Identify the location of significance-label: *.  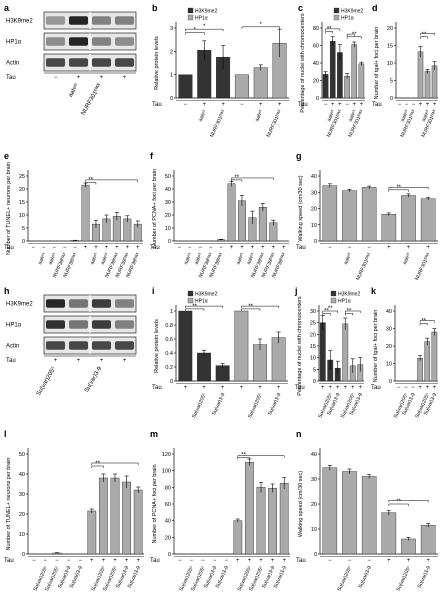
(204, 27).